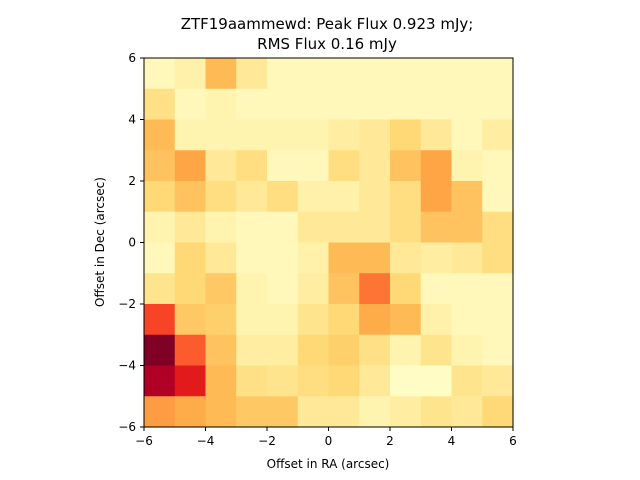 This screenshot has height=480, width=640. Describe the element at coordinates (327, 24) in the screenshot. I see `chart-title-line1: ZTF19aammewd: Peak Flux 0.923 mJy;` at that location.